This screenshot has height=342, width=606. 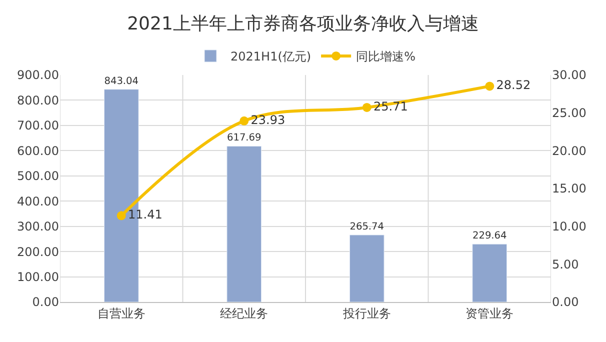 I want to click on data-label: 265.74, so click(x=367, y=227).